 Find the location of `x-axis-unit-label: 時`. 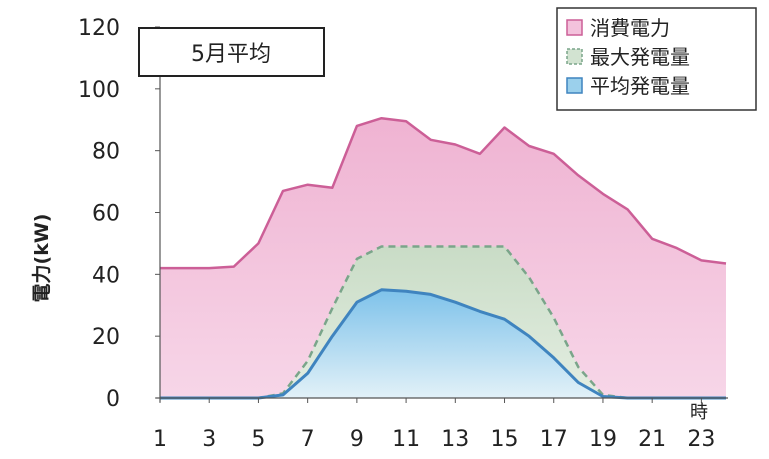

x-axis-unit-label: 時 is located at coordinates (699, 412).